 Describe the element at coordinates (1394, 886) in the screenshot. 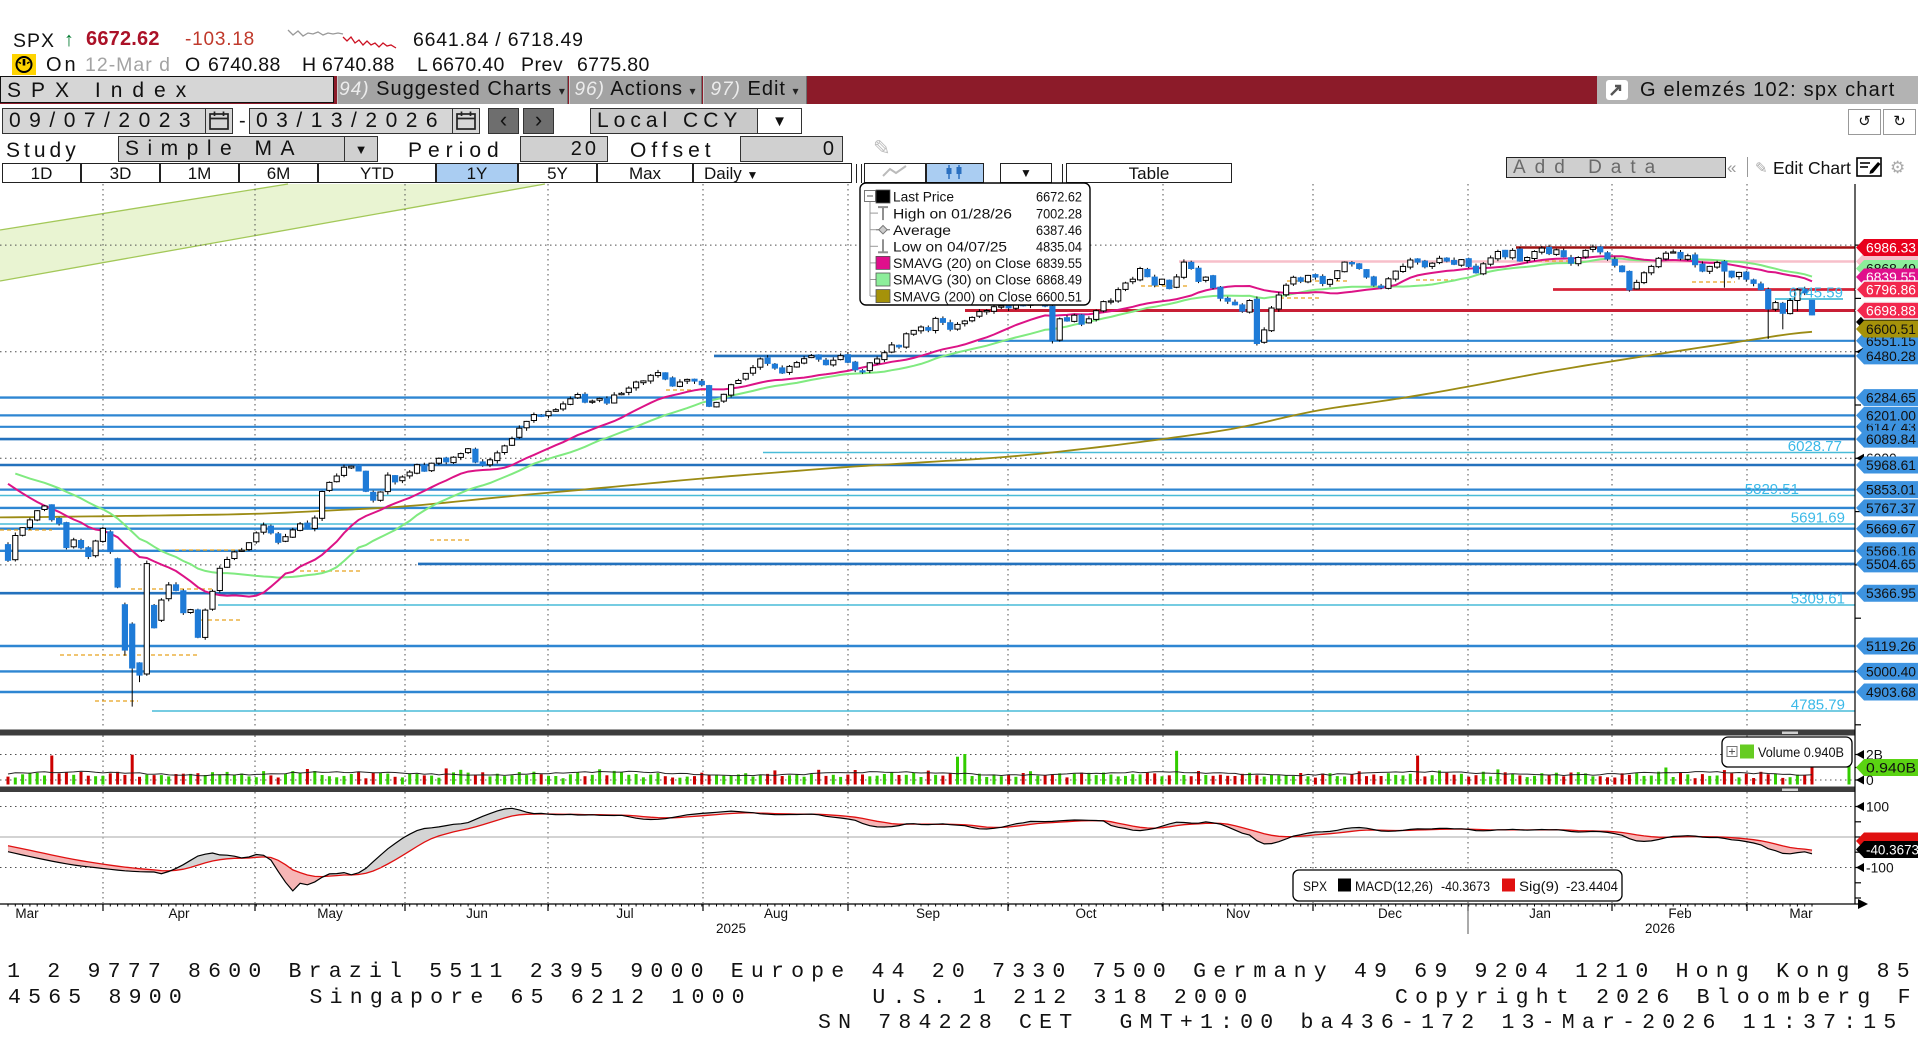

I see `svg-text: MACD(12,26)` at that location.